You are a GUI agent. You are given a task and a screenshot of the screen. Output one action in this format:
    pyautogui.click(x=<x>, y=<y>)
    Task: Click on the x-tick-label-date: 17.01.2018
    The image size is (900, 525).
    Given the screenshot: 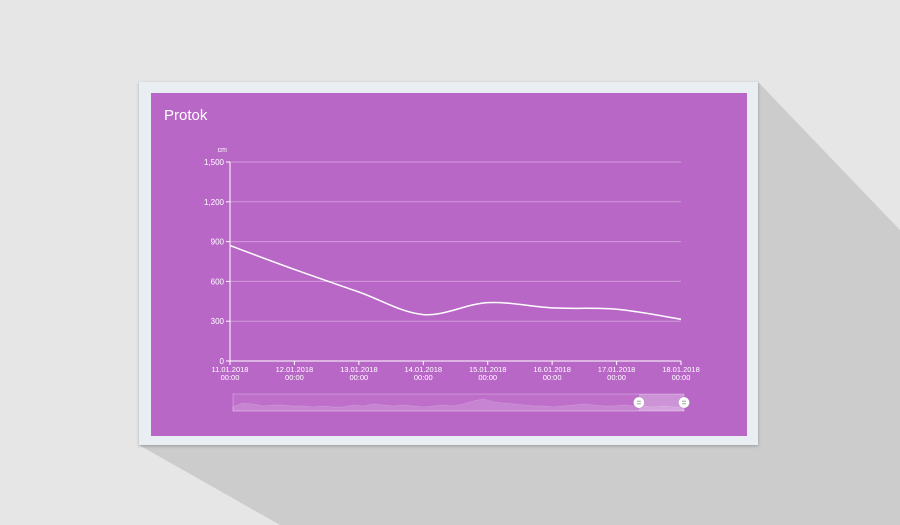 What is the action you would take?
    pyautogui.click(x=617, y=369)
    